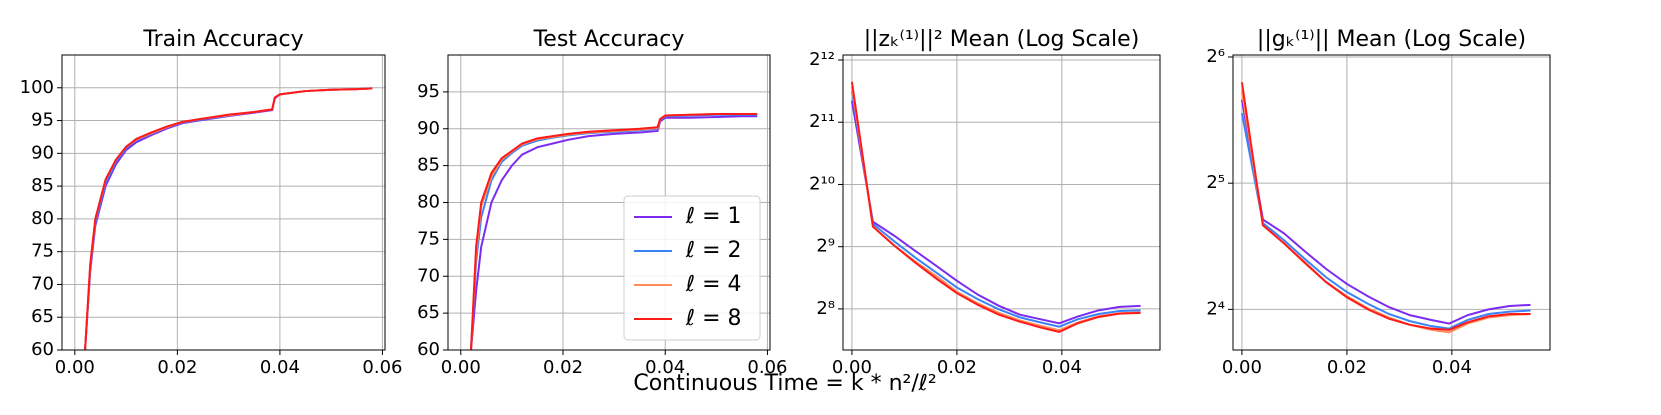 This screenshot has width=1661, height=415. What do you see at coordinates (713, 318) in the screenshot?
I see `legend-label: ℓ = 8` at bounding box center [713, 318].